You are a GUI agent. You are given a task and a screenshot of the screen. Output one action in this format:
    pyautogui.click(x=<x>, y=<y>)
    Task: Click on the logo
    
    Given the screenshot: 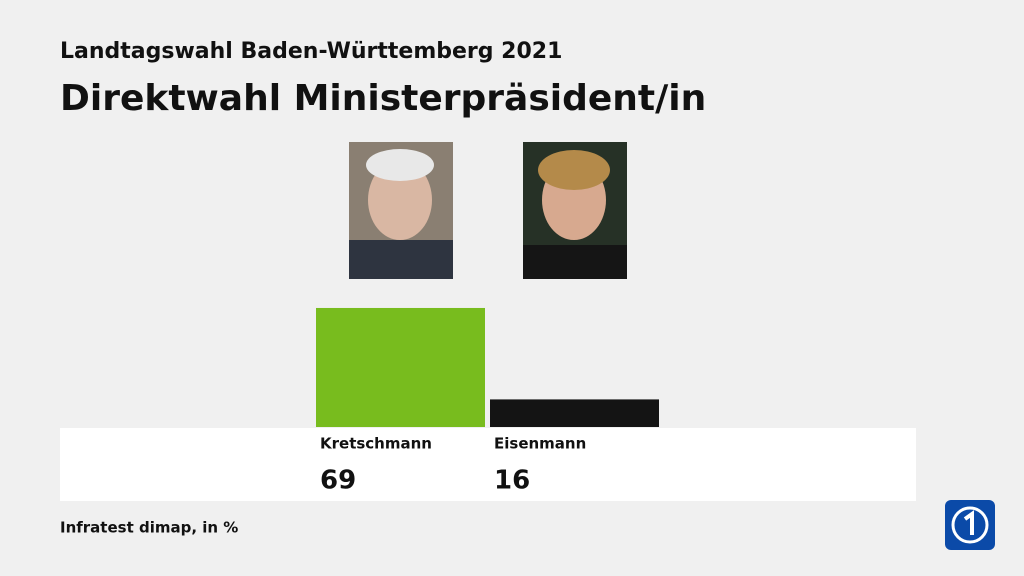 What is the action you would take?
    pyautogui.click(x=970, y=525)
    